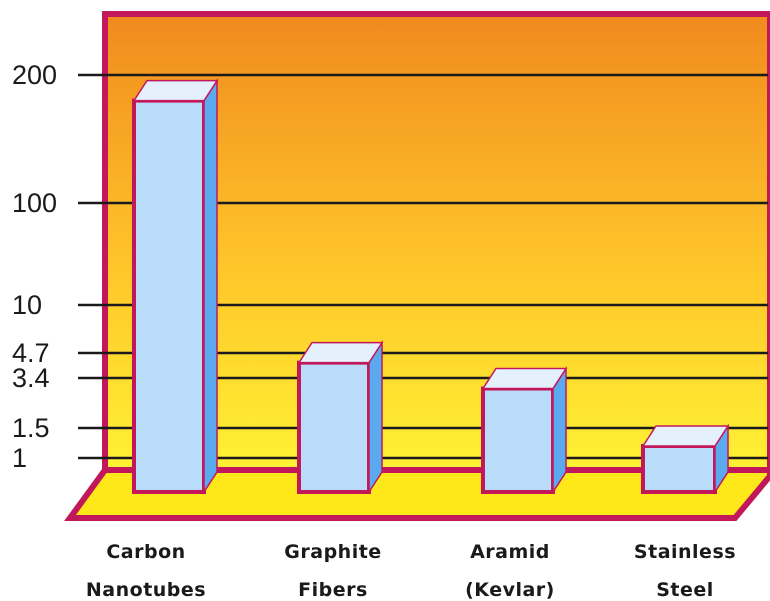  What do you see at coordinates (31, 353) in the screenshot?
I see `y-tick-label: 4.7` at bounding box center [31, 353].